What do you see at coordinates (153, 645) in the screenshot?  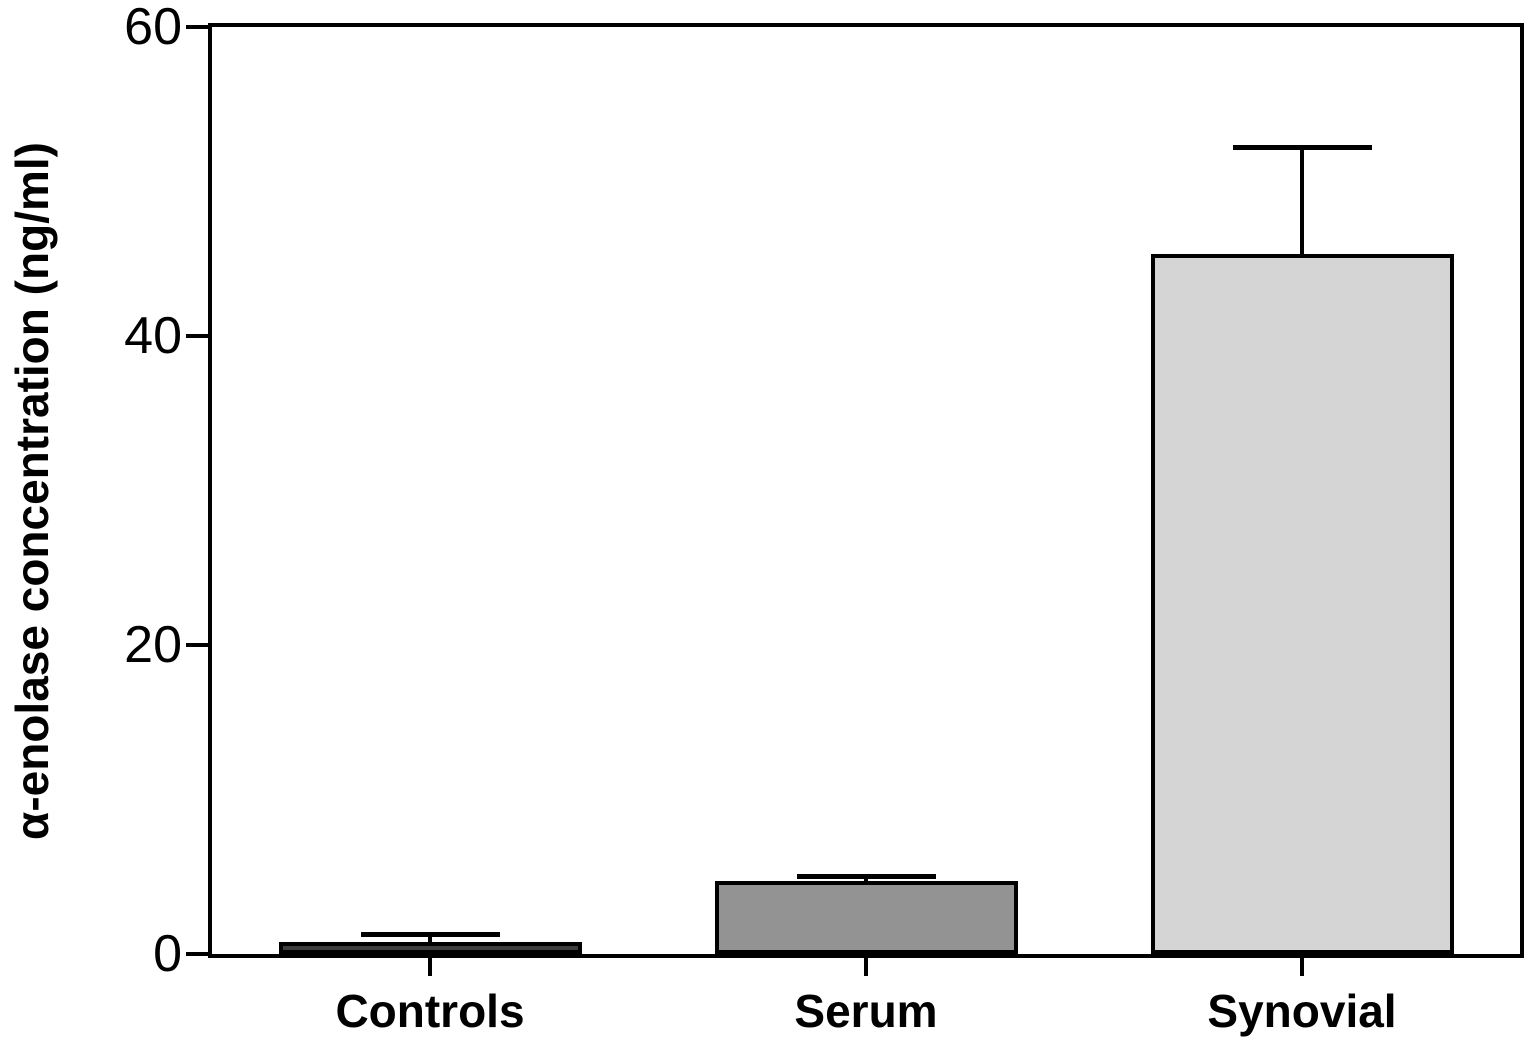 I see `y-axis-tick-label: 20` at bounding box center [153, 645].